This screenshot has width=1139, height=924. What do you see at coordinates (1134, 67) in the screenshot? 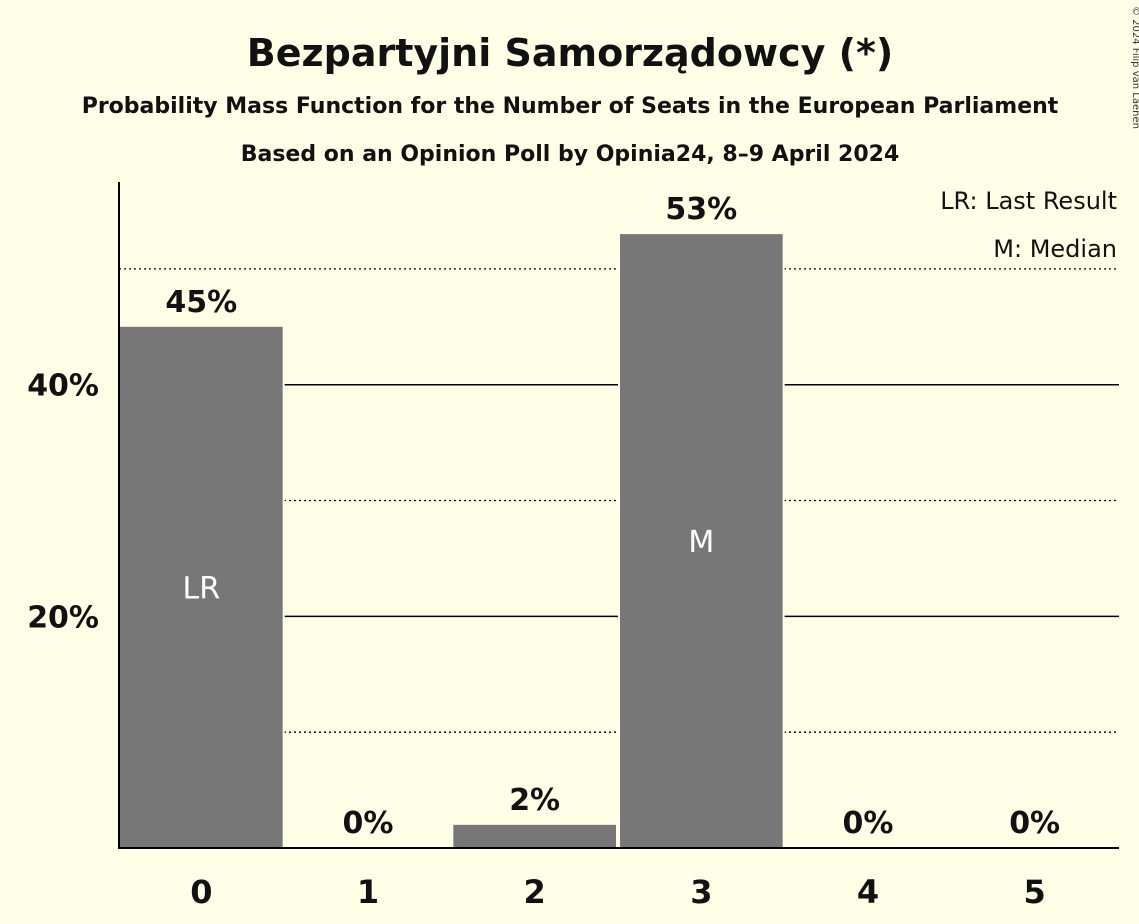
I see `copyright-text: © 2024 Filip van Laenen` at bounding box center [1134, 67].